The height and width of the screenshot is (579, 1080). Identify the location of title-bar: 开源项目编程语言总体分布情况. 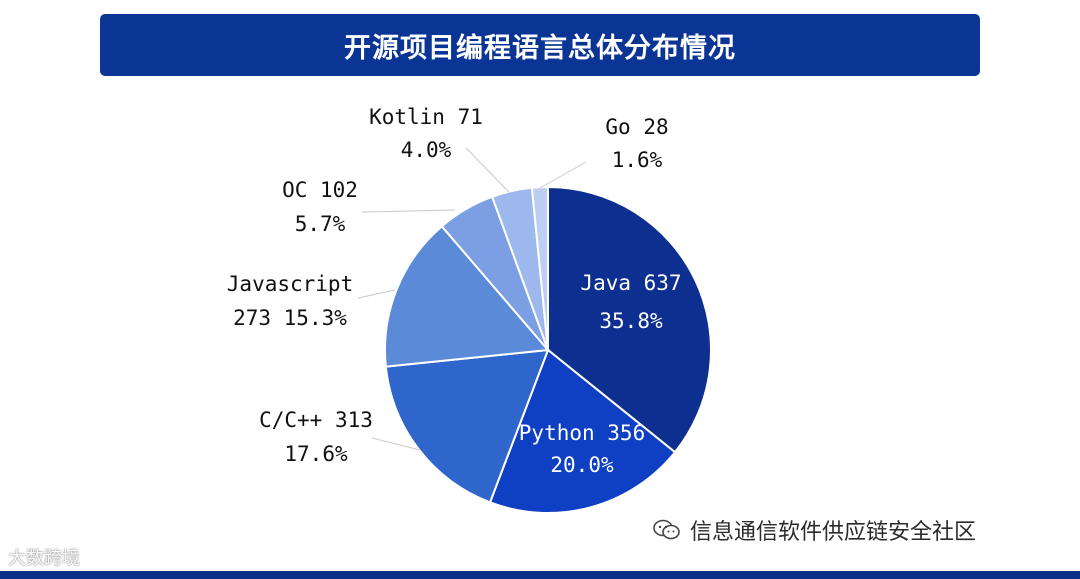
(540, 45).